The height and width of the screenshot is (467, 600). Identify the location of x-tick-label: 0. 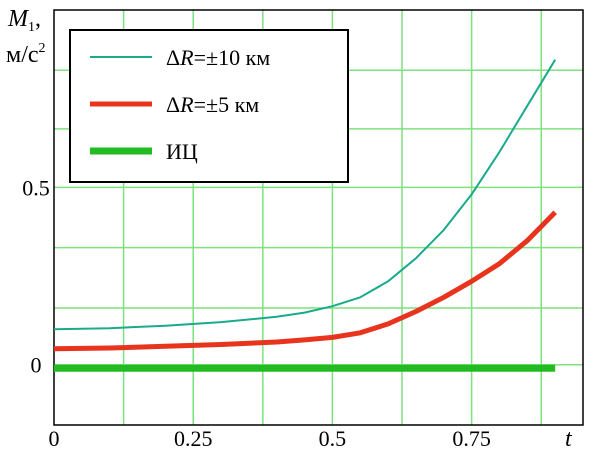
(54, 438).